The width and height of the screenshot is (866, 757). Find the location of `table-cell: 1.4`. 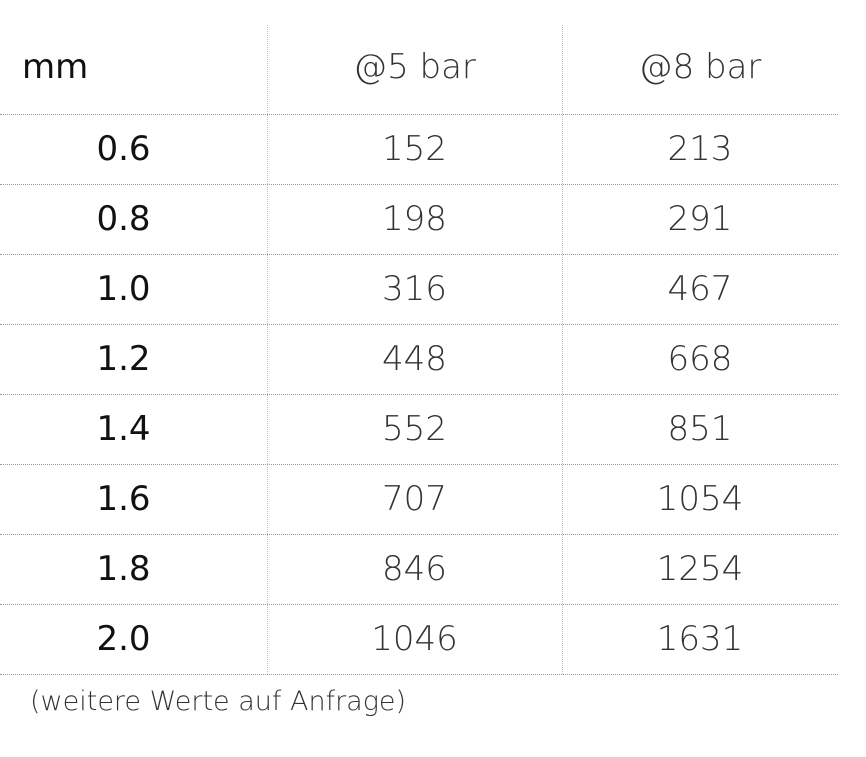

table-cell: 1.4 is located at coordinates (123, 429).